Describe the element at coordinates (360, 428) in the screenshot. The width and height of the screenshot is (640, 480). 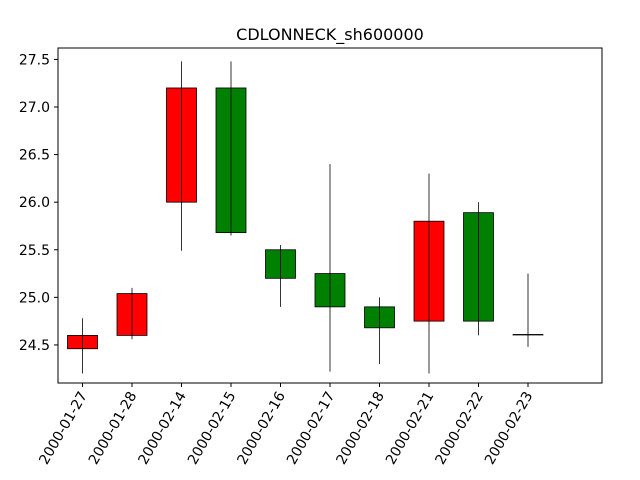
I see `x-tick-label: 2000-02-18` at that location.